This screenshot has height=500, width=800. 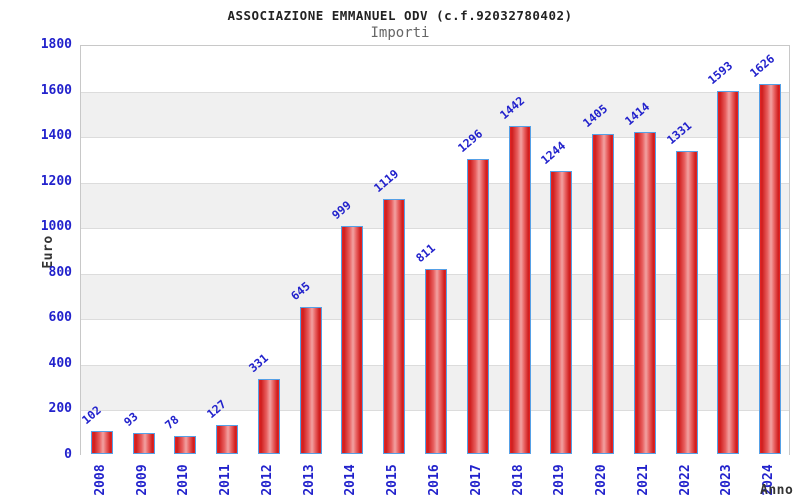 What do you see at coordinates (351, 480) in the screenshot?
I see `x-tick-label: 2014` at bounding box center [351, 480].